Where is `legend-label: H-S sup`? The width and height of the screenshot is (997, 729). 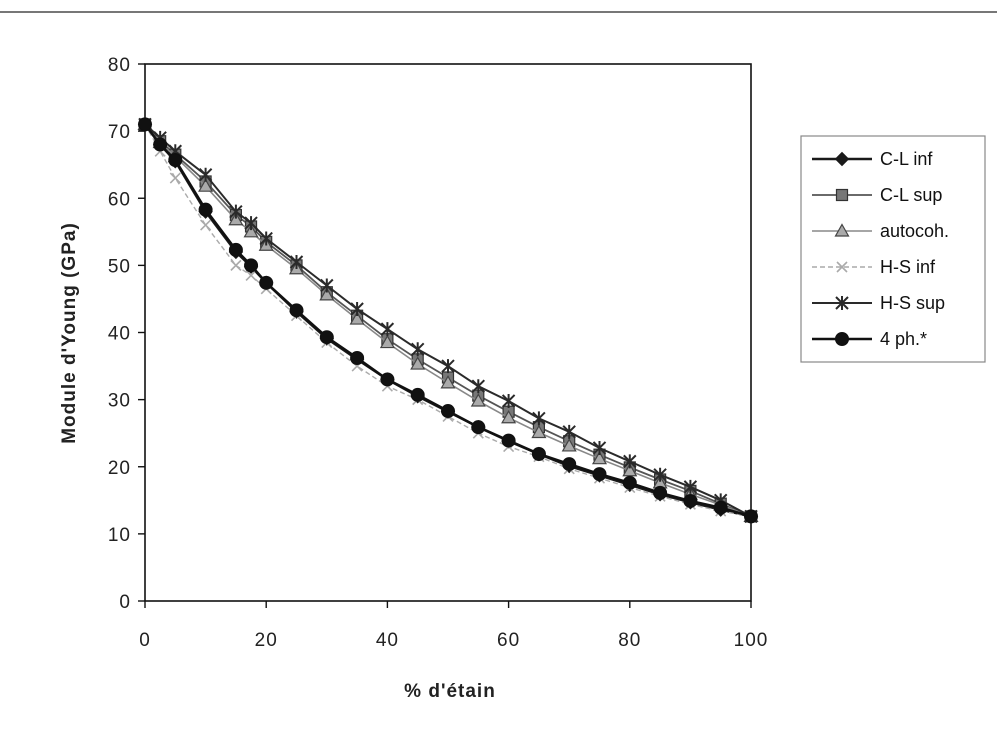
legend-label: H-S sup is located at coordinates (912, 303).